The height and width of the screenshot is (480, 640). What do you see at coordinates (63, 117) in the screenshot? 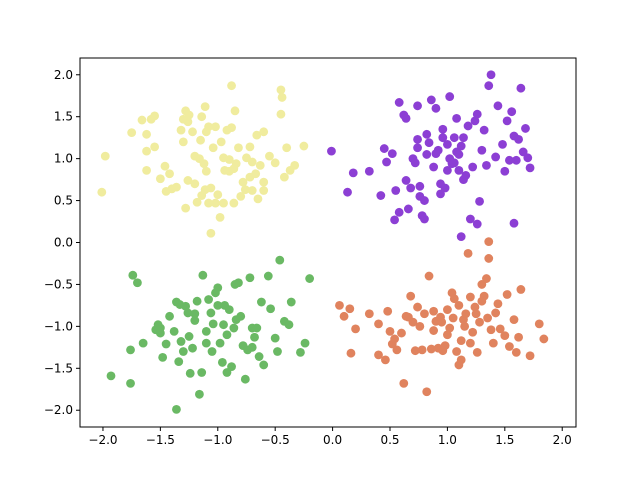
I see `y-tick-label: 1.5` at bounding box center [63, 117].